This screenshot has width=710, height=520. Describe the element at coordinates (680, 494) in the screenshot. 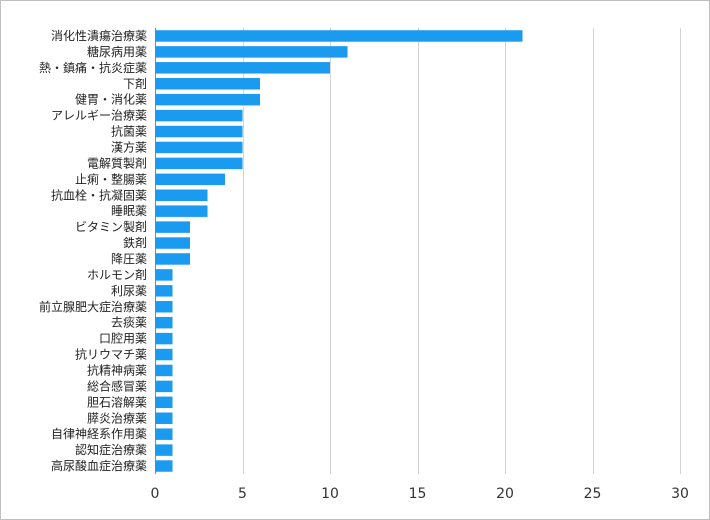

I see `x-tick-label: 30` at that location.